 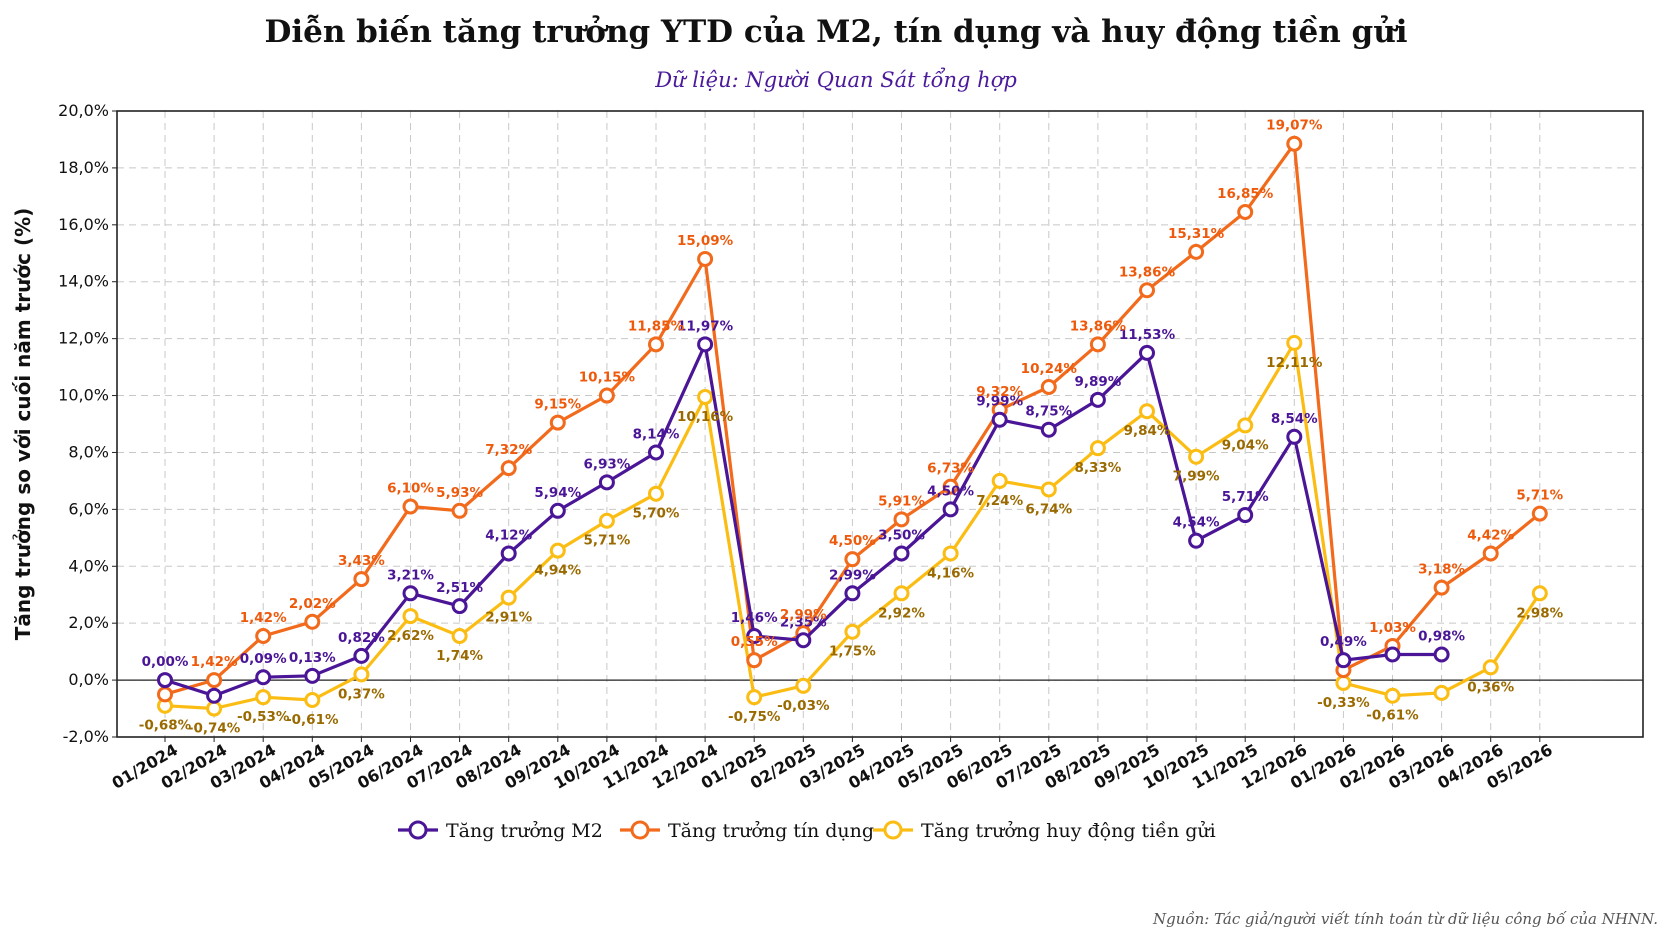 I want to click on data-label-deposit: 7,24%, so click(x=999, y=501).